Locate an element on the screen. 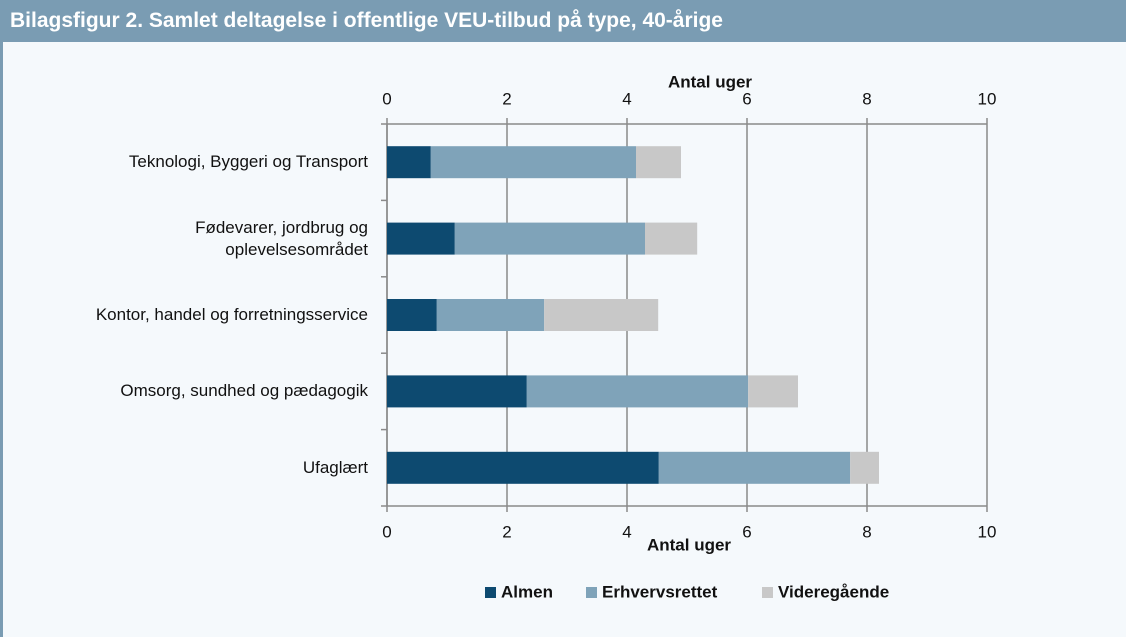  x-tick-label-bottom: 6 is located at coordinates (746, 531).